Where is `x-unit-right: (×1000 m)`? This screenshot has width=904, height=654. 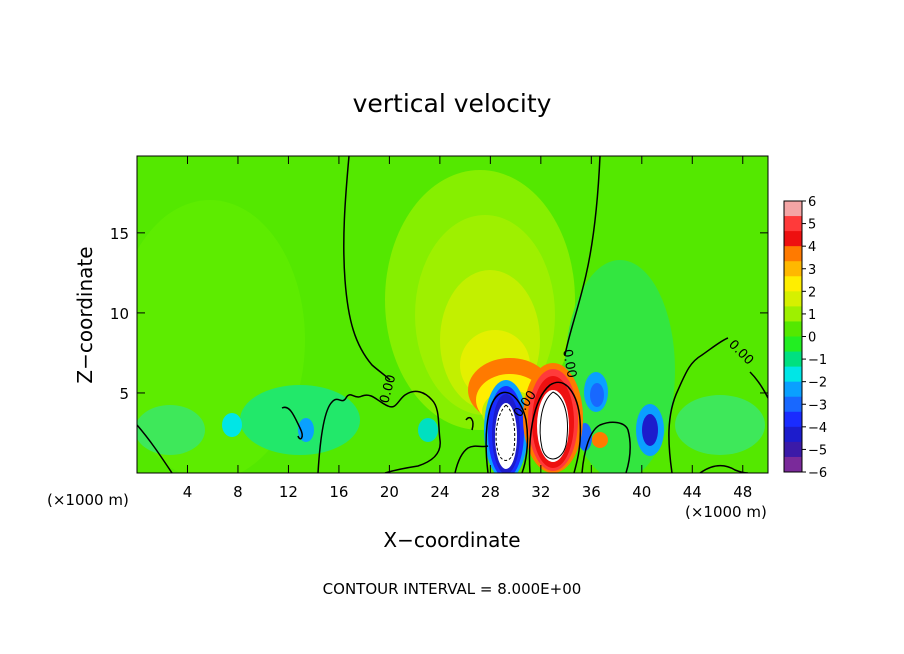 x-unit-right: (×1000 m) is located at coordinates (726, 512).